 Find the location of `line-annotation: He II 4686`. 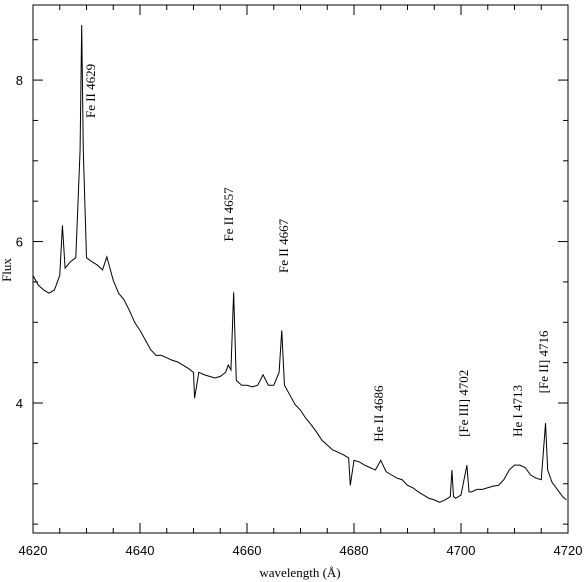

line-annotation: He II 4686 is located at coordinates (378, 413).